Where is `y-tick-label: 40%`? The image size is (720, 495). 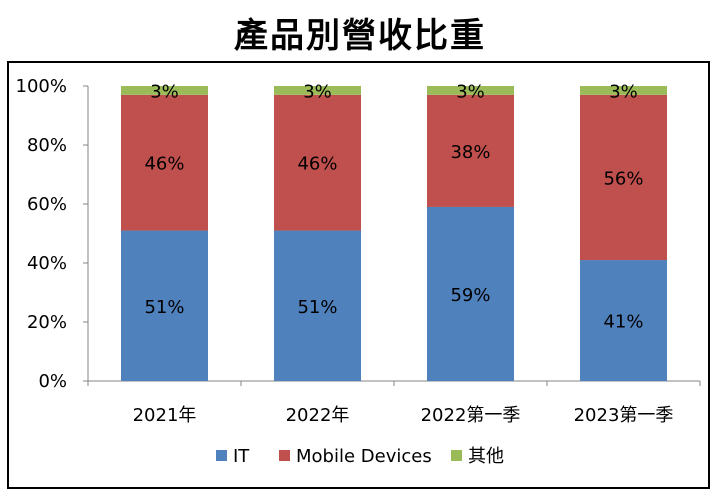
y-tick-label: 40% is located at coordinates (47, 263).